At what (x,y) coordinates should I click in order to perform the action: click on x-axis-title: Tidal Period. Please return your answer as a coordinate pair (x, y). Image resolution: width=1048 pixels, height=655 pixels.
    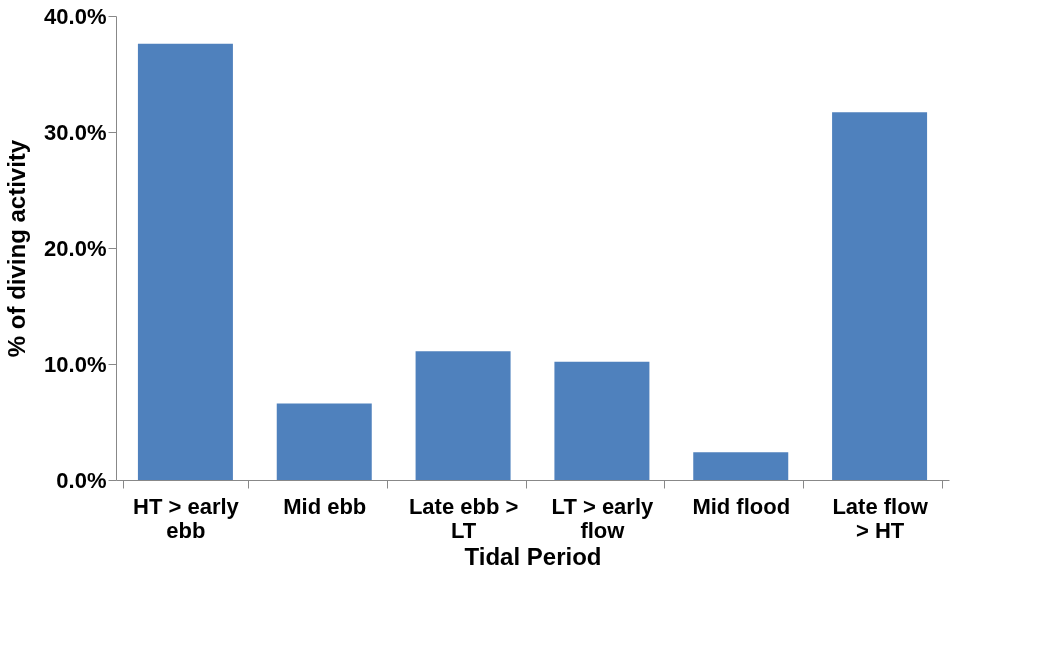
    Looking at the image, I should click on (533, 556).